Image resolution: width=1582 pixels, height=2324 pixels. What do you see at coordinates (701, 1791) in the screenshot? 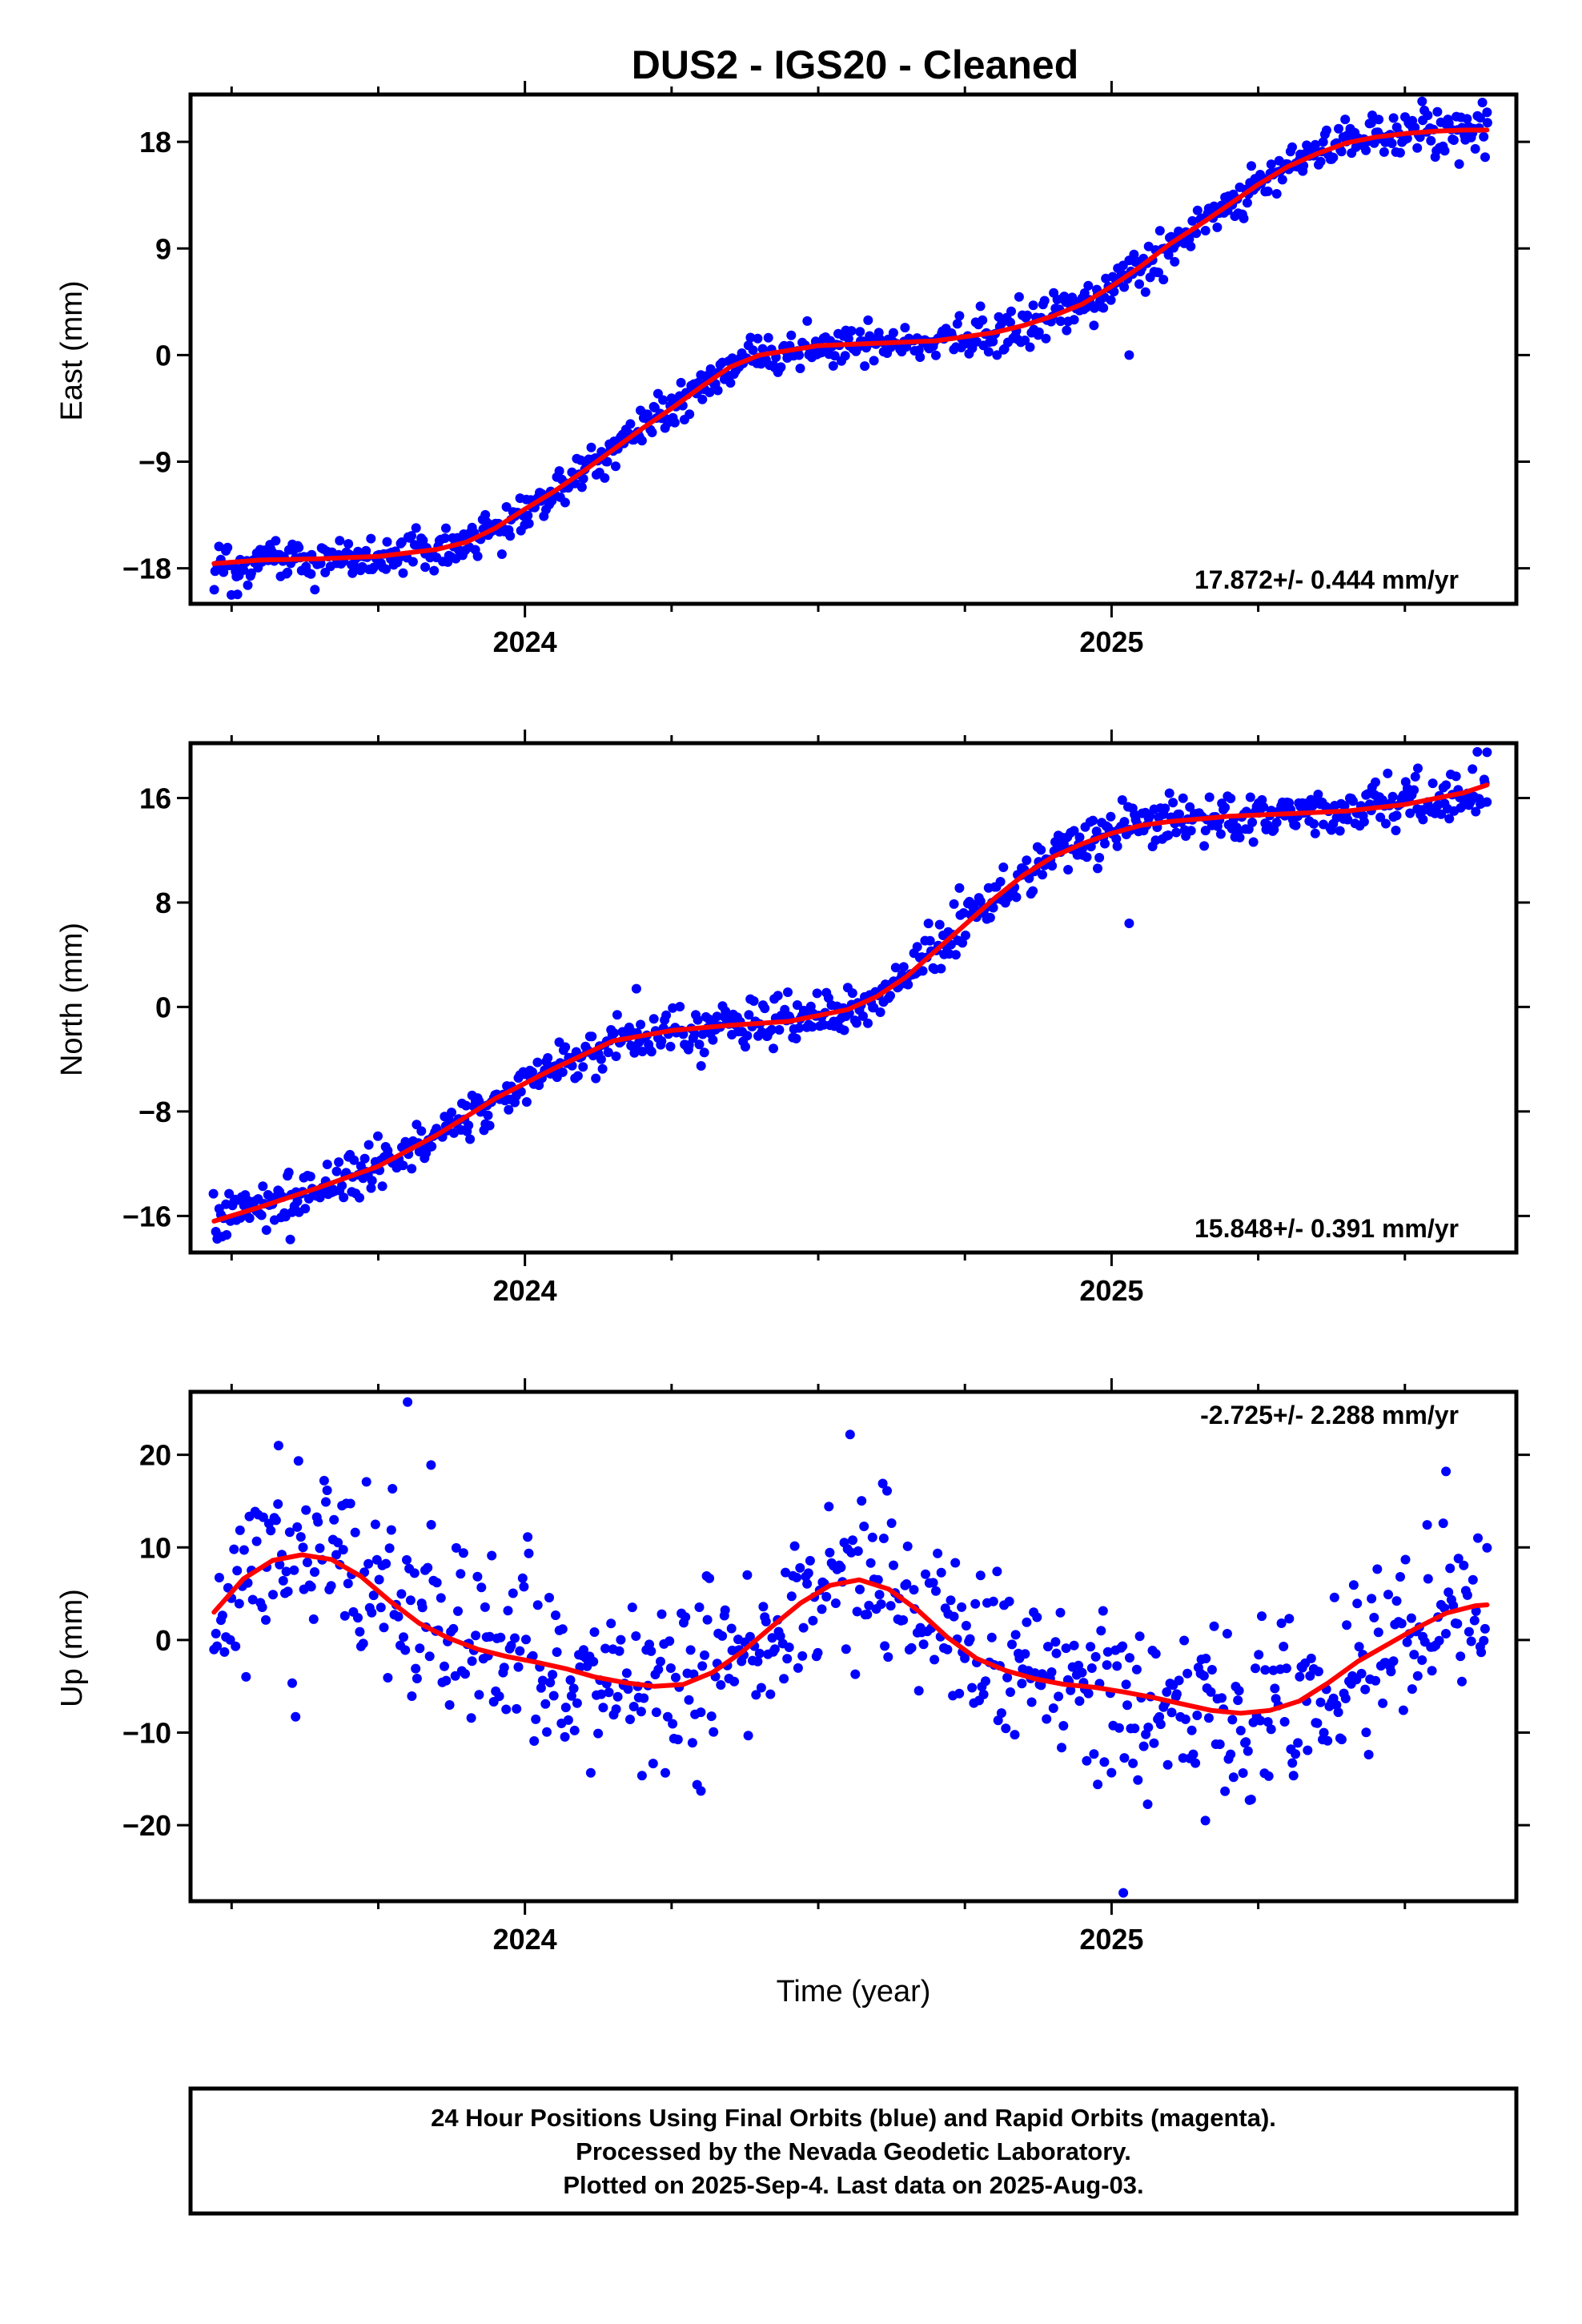
I see `up-outlier-point` at bounding box center [701, 1791].